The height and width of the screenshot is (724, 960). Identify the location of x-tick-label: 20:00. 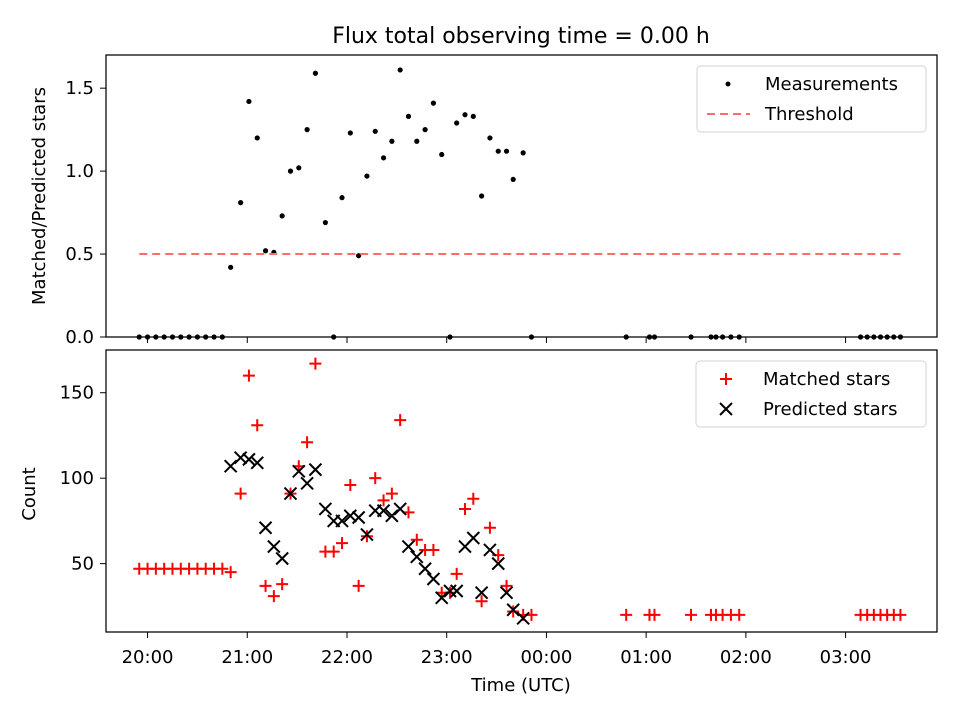
(148, 657).